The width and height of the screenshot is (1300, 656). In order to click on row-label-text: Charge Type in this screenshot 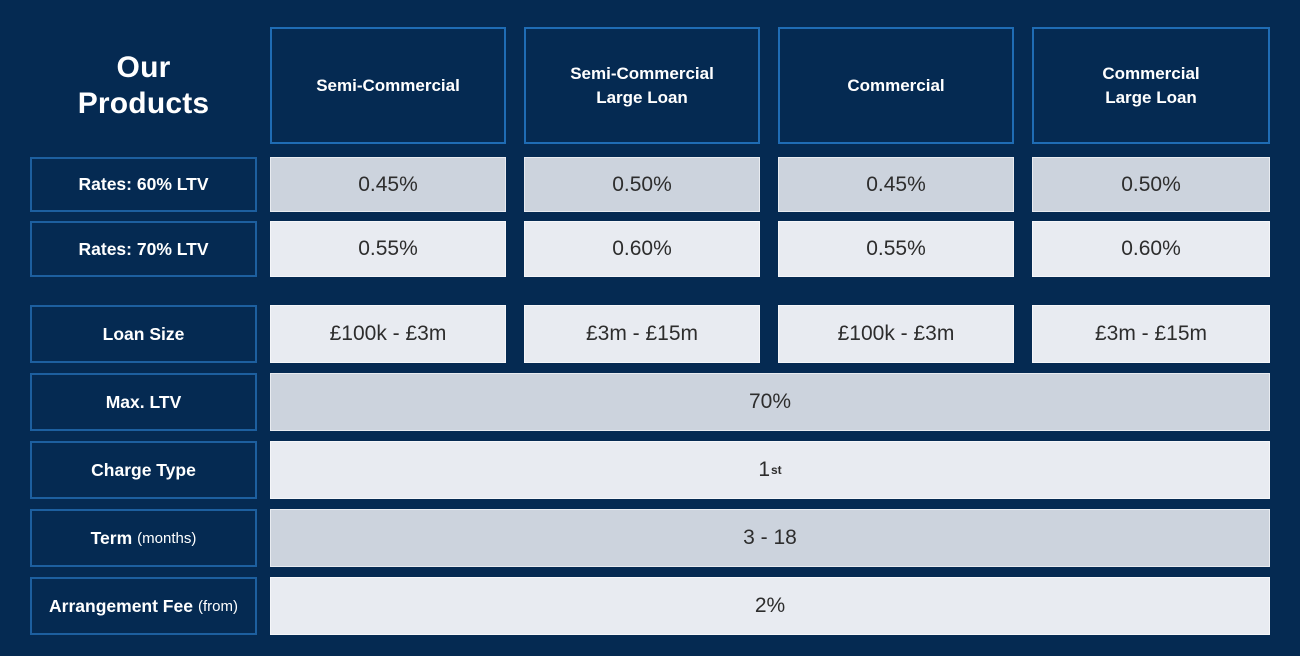, I will do `click(143, 469)`.